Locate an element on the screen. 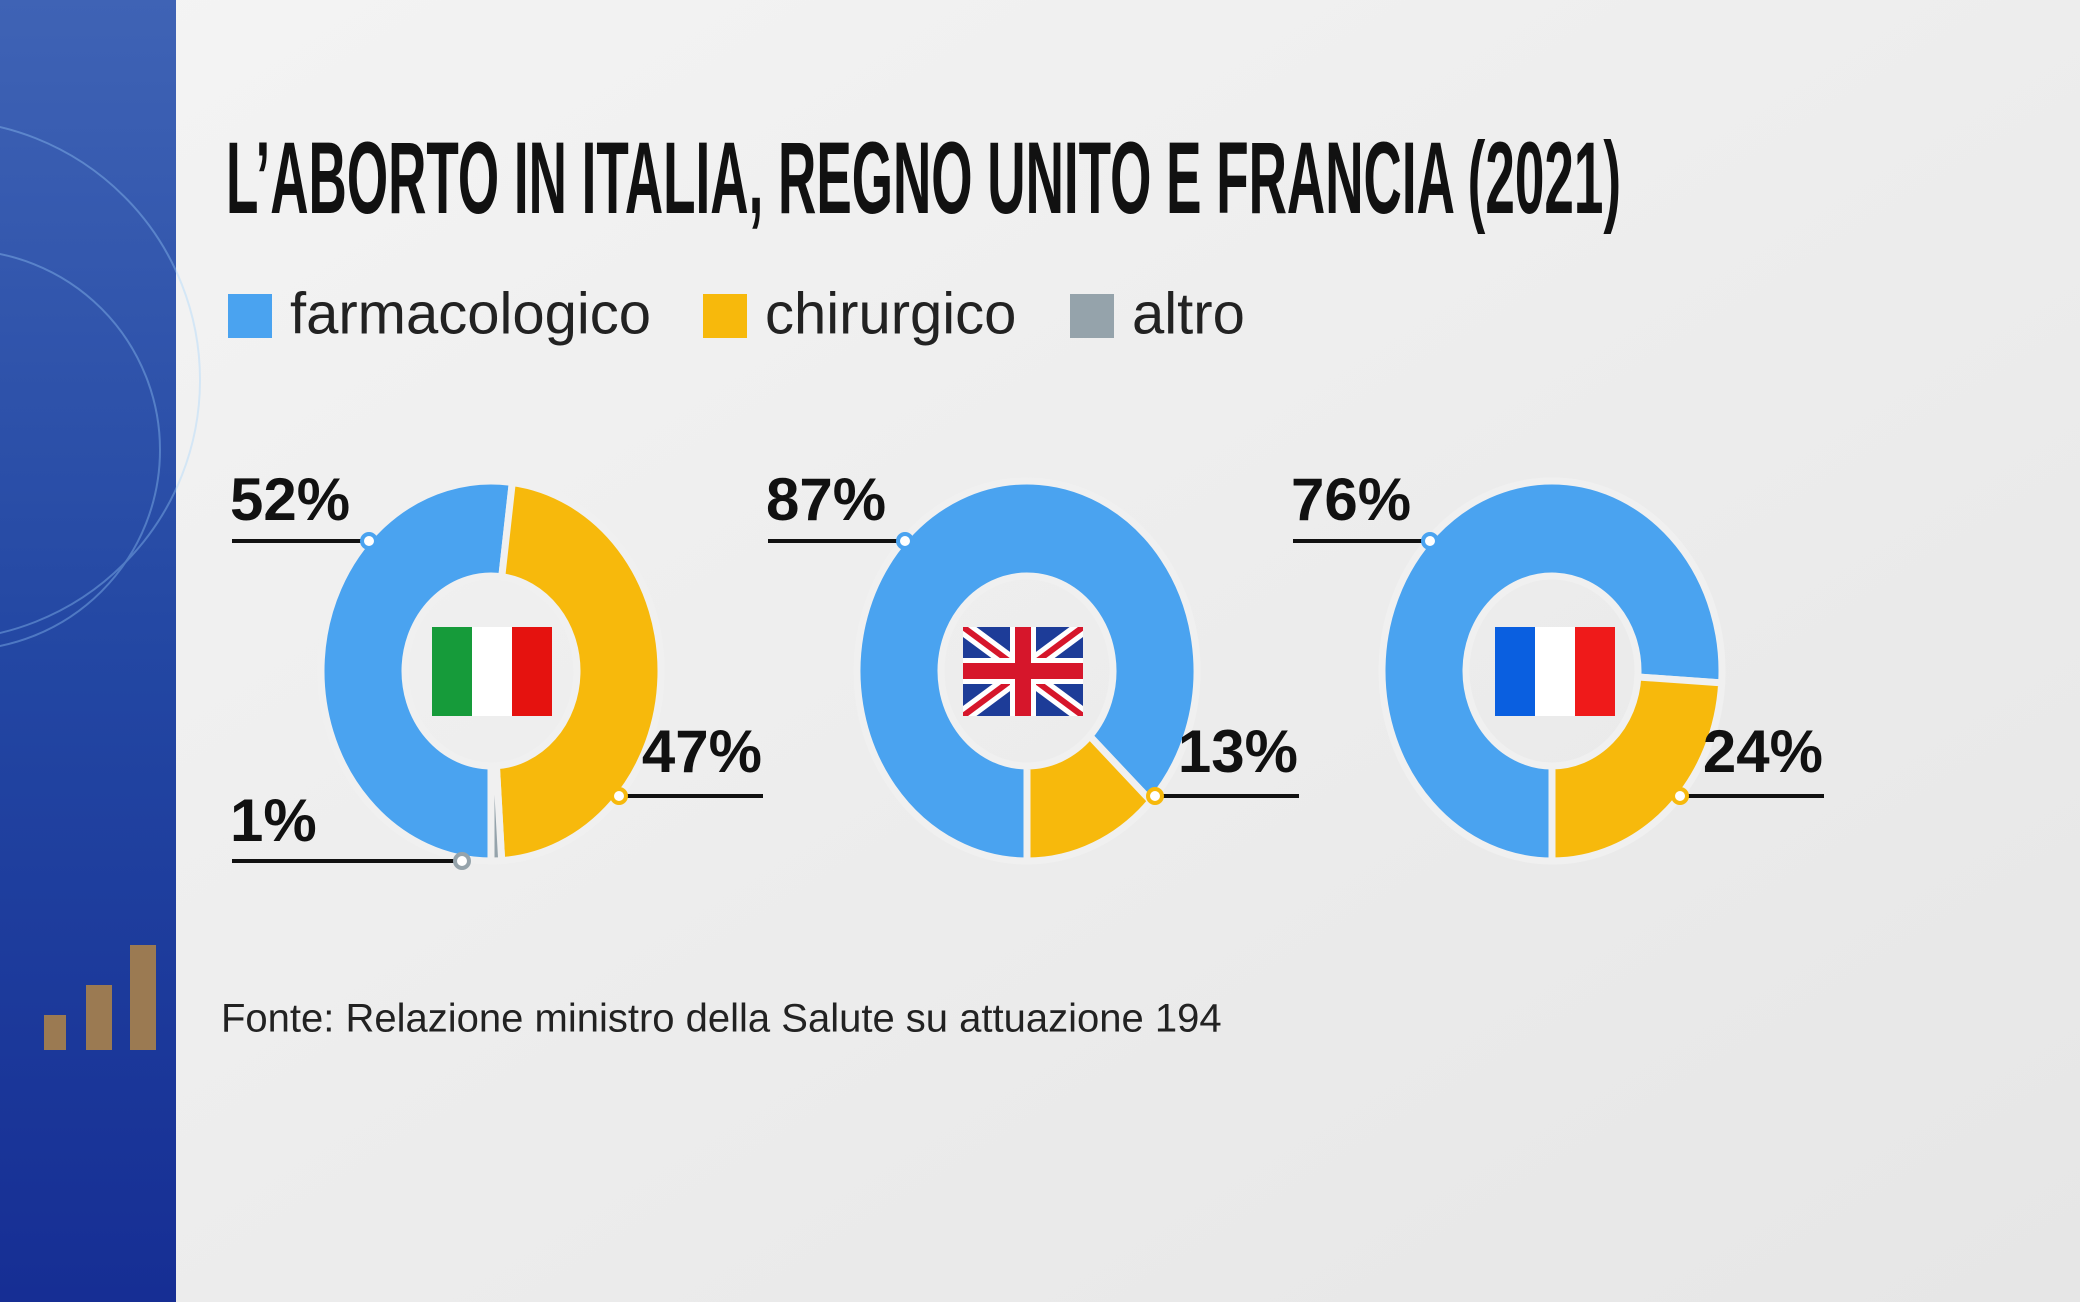 Image resolution: width=2080 pixels, height=1302 pixels. legend-label: farmacologico is located at coordinates (470, 313).